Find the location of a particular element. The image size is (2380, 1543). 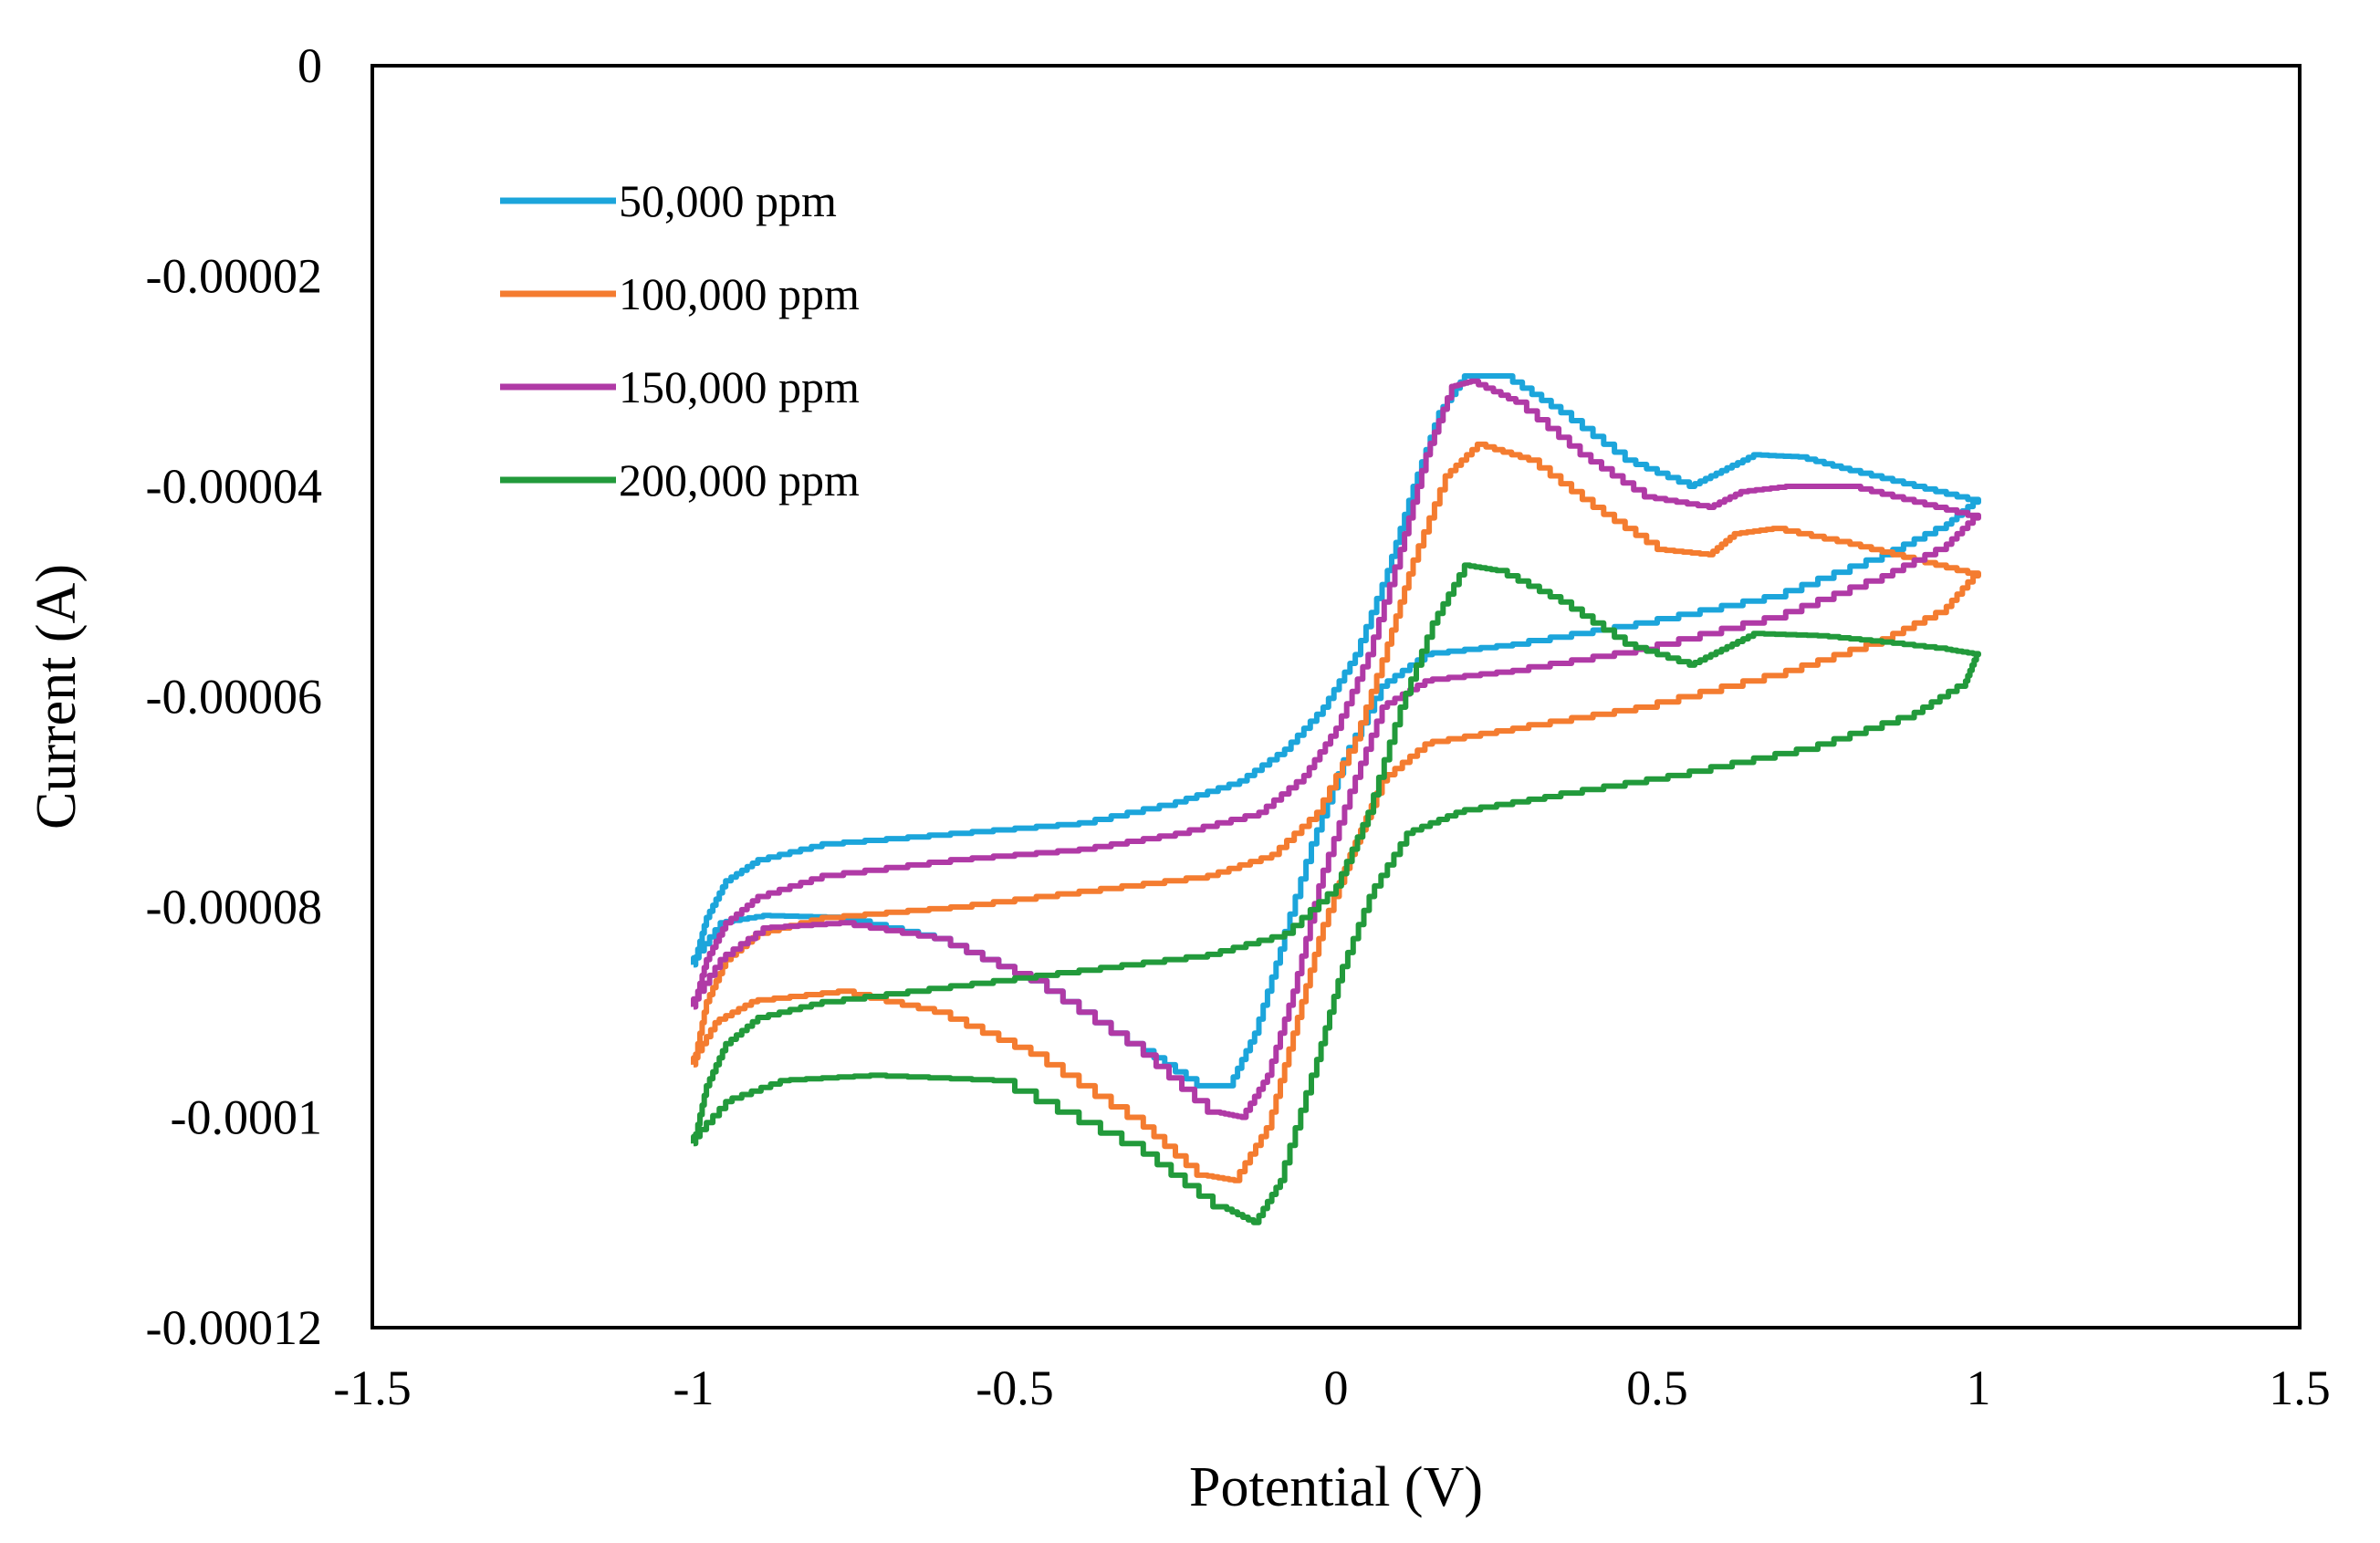

x-tick-label: -0.5 is located at coordinates (1014, 1388).